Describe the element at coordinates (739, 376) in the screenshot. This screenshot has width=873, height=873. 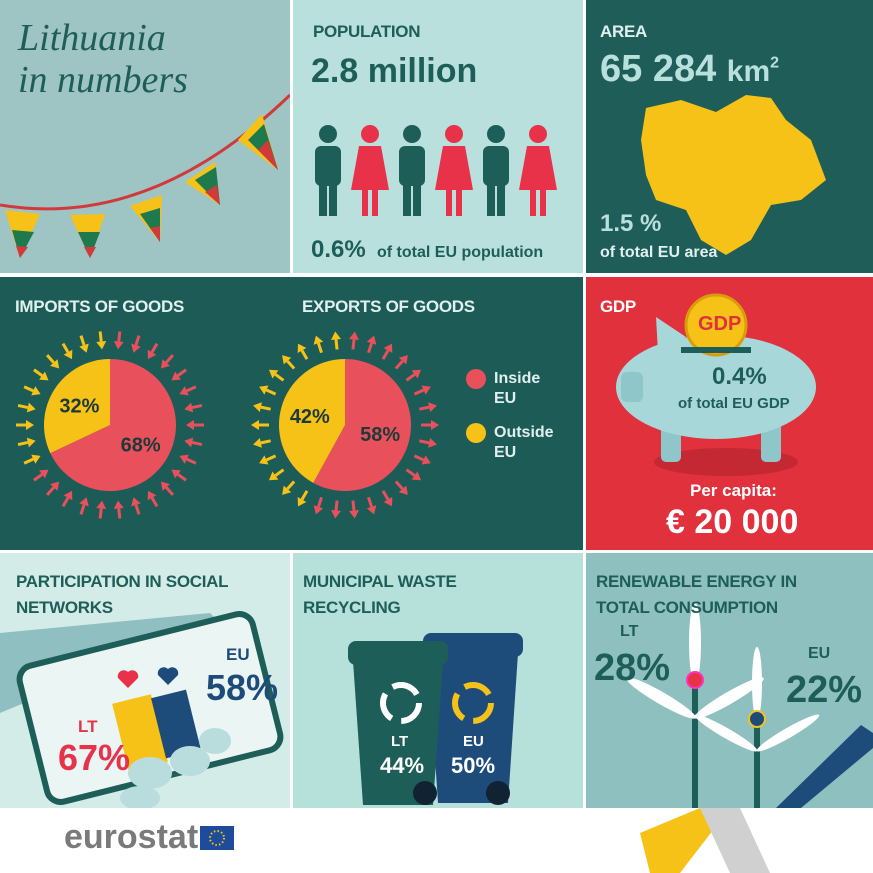
I see `share: 0.4%` at that location.